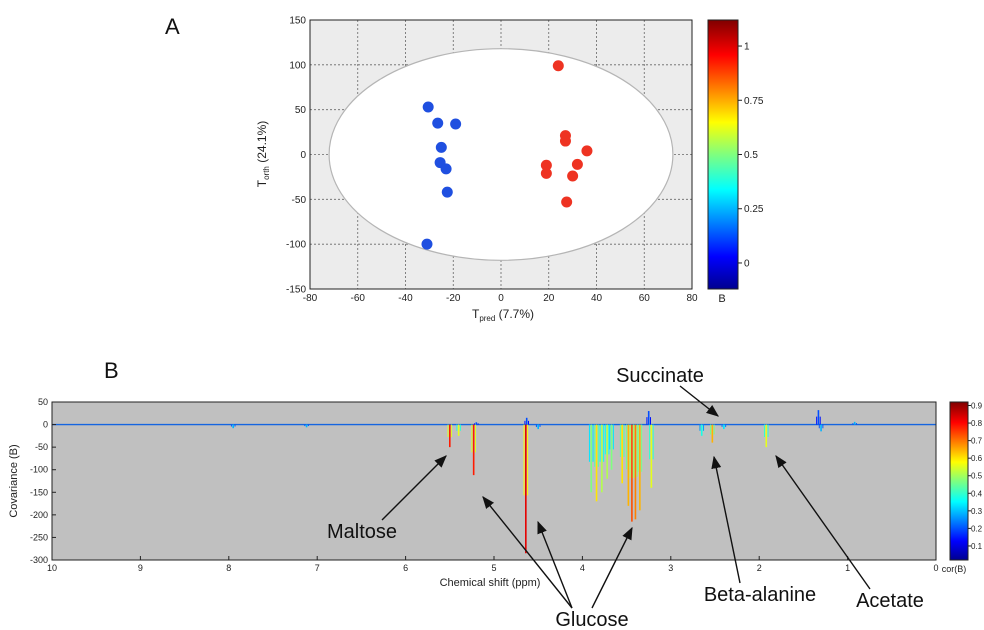  I want to click on x-tick-label: 3, so click(670, 568).